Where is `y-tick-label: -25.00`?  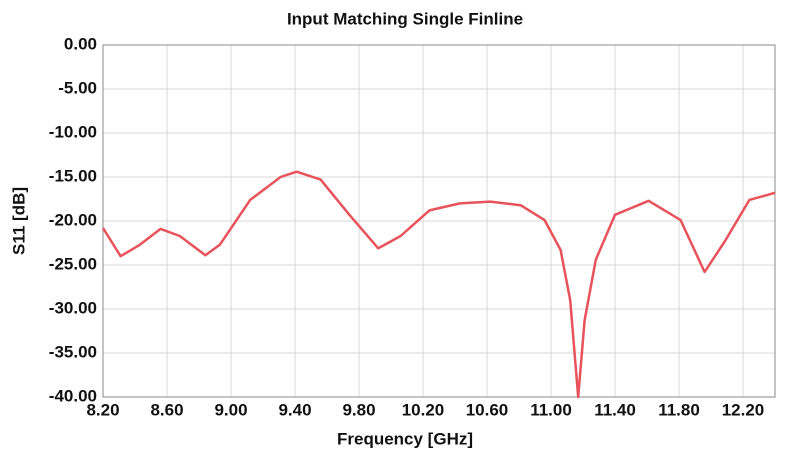 y-tick-label: -25.00 is located at coordinates (73, 263).